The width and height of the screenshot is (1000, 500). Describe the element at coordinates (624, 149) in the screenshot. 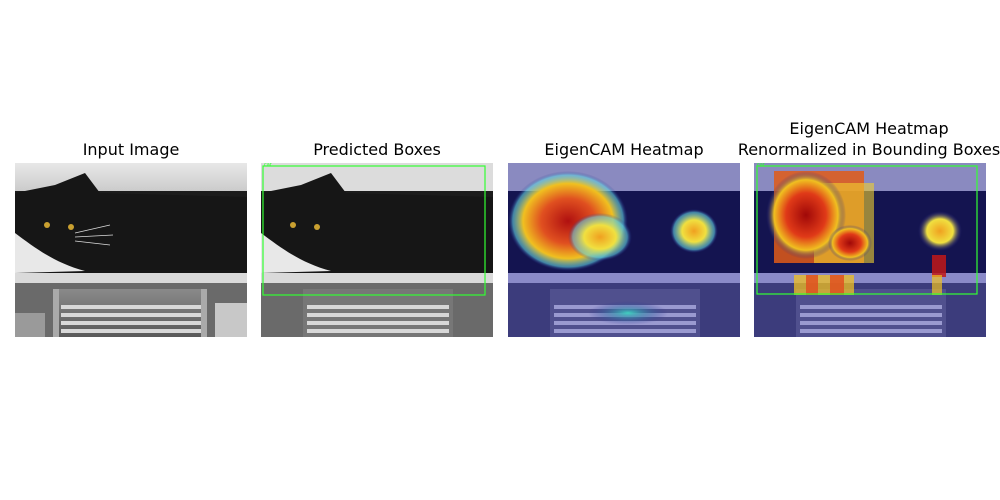

I see `panel-title-eigencam: EigenCAM Heatmap` at that location.